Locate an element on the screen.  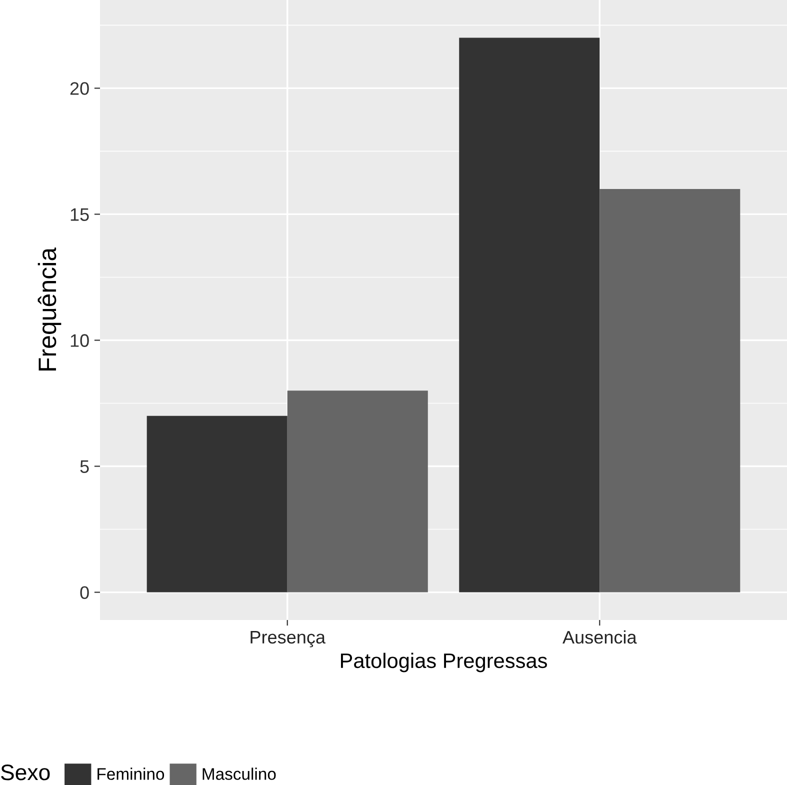
legend-title: Sexo is located at coordinates (25, 772).